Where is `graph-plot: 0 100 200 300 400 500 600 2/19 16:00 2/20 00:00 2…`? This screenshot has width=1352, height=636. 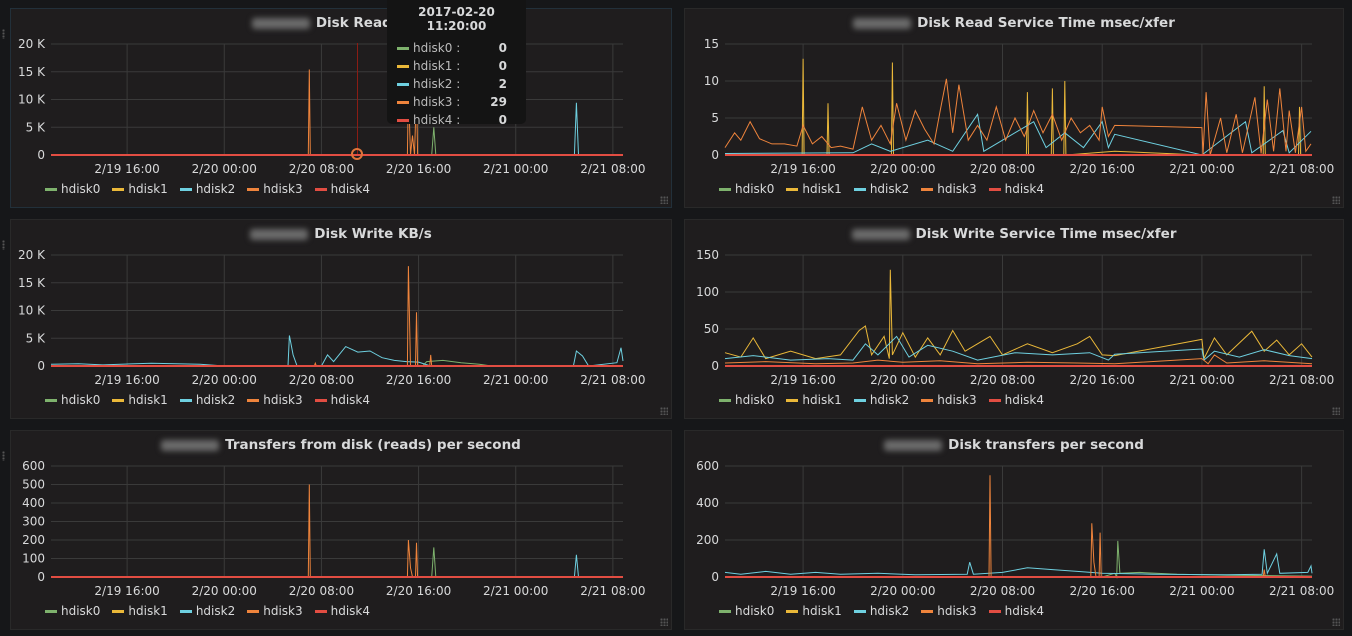 graph-plot: 0 100 200 300 400 500 600 2/19 16:00 2/20 00:00 2… is located at coordinates (342, 516).